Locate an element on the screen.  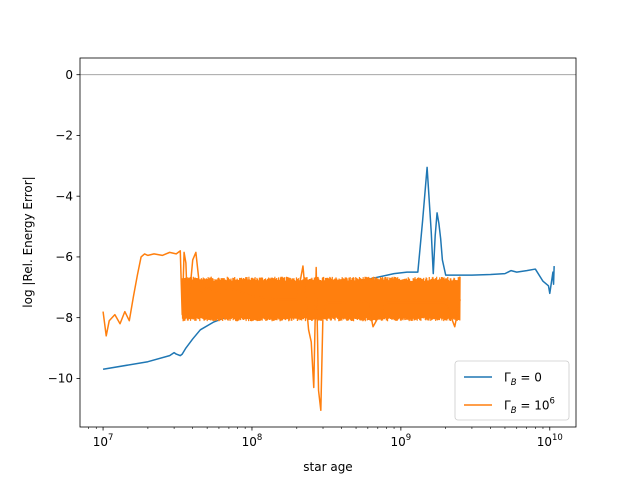
x-tick-label: 10⁹ is located at coordinates (401, 441).